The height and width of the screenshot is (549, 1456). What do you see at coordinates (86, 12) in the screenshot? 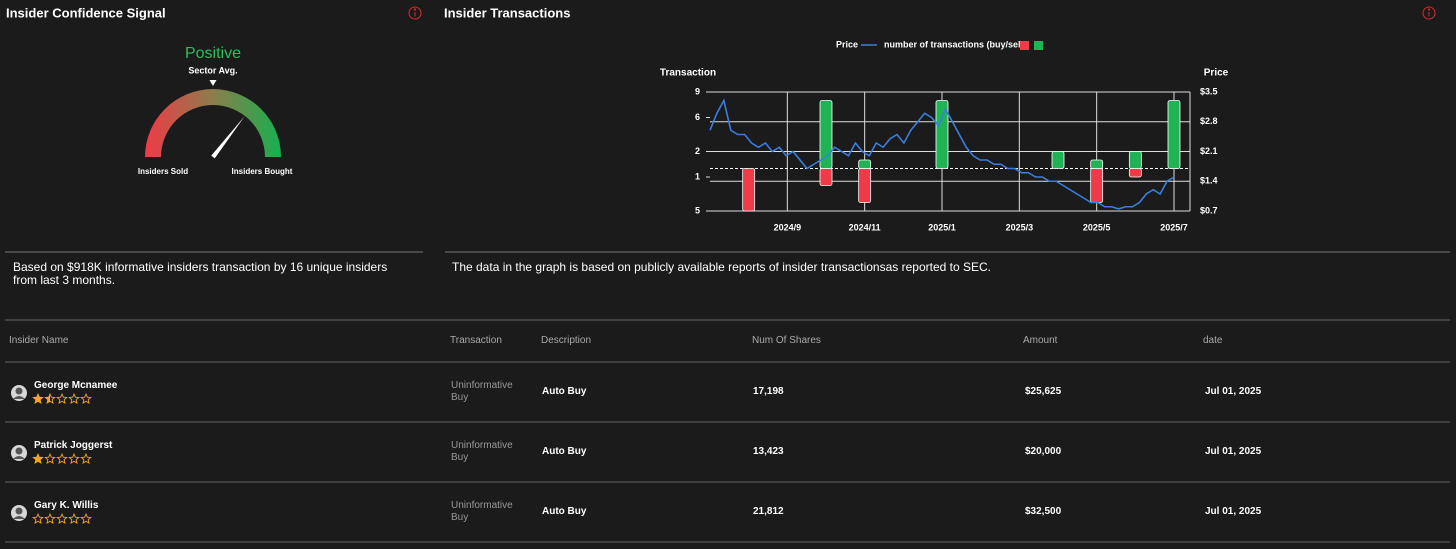
I see `panel-title: Insider Confidence Signal` at bounding box center [86, 12].